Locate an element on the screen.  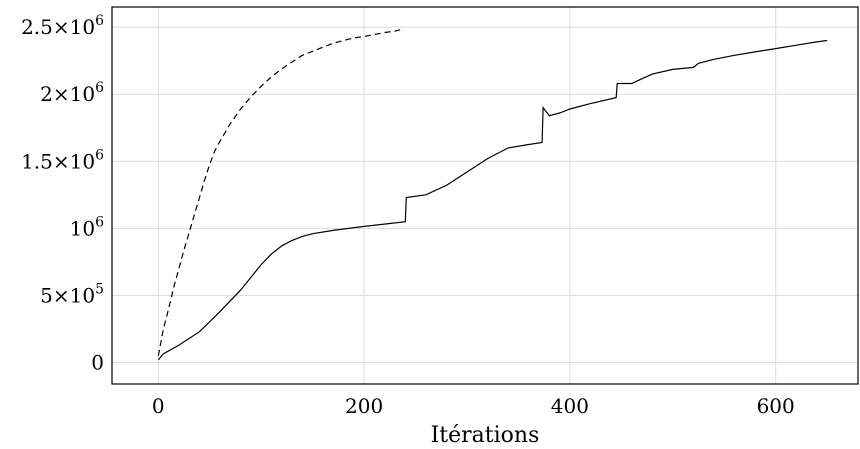
y-tick-mantissa: 0 is located at coordinates (97, 363).